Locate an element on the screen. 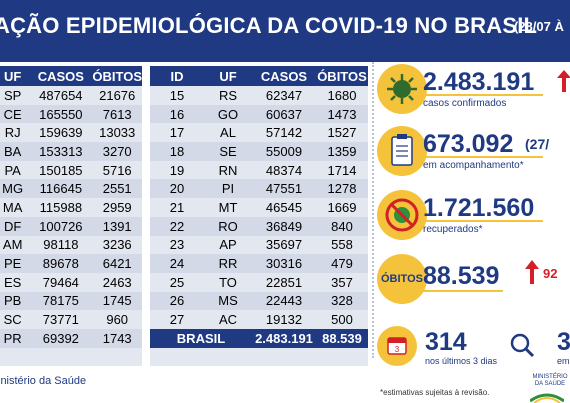 This screenshot has height=403, width=570. table-row: MG 116645 2551 is located at coordinates (71, 189).